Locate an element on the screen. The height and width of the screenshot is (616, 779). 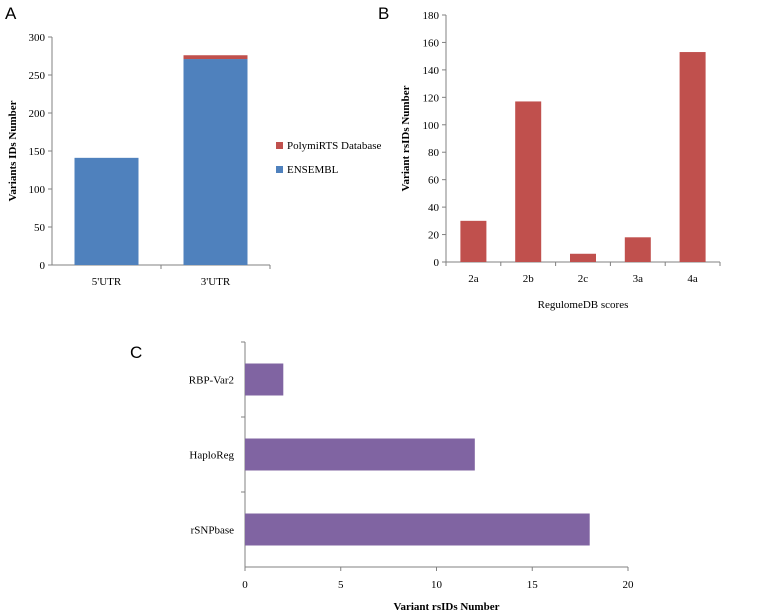
x-tick-label: 0 is located at coordinates (245, 585).